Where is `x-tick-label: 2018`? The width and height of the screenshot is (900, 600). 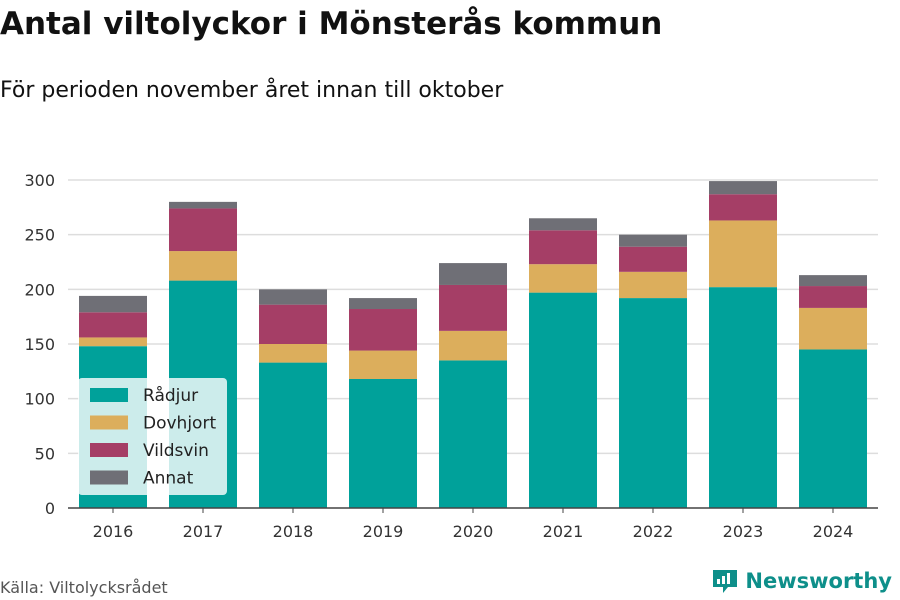 x-tick-label: 2018 is located at coordinates (293, 531).